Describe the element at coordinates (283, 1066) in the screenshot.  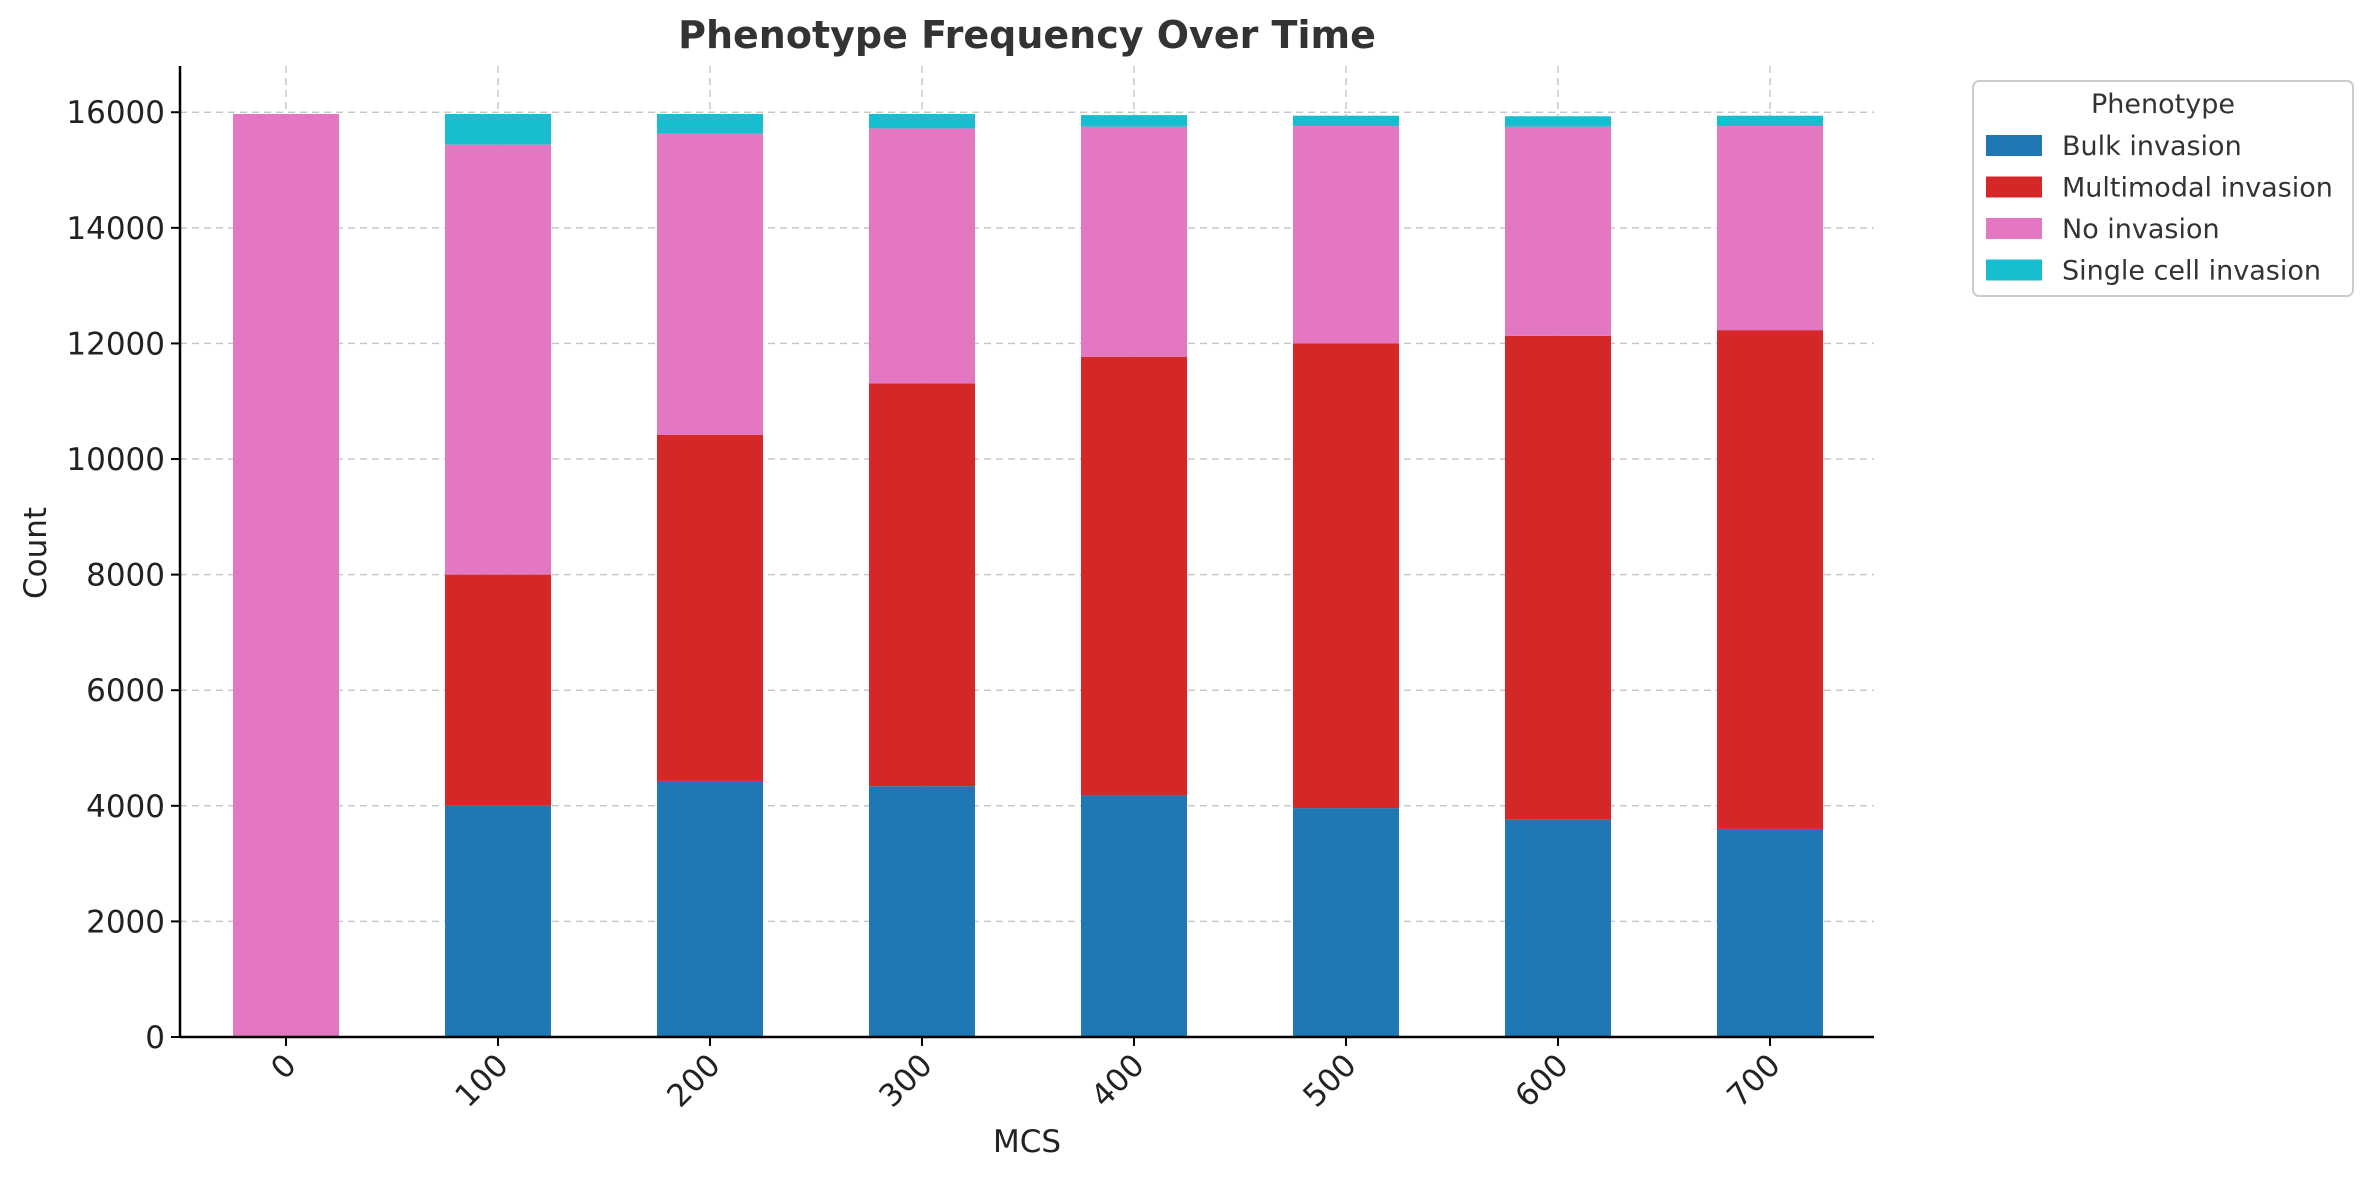
I see `x-tick-label: 0` at that location.